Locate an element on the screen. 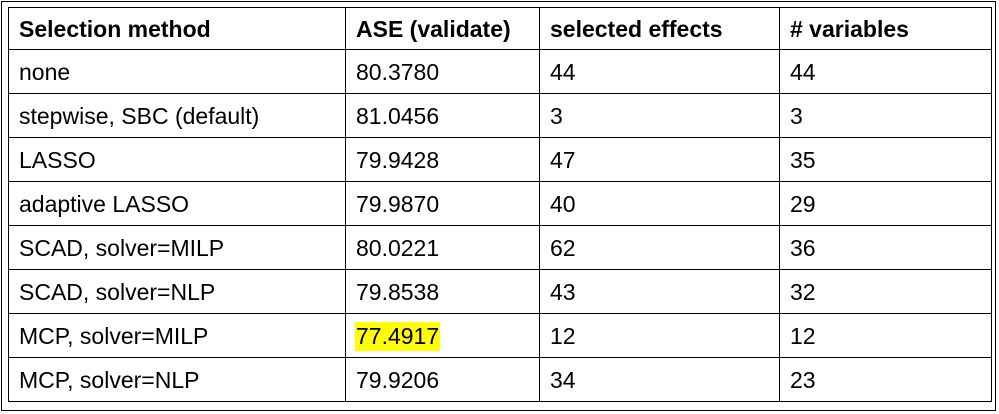 This screenshot has height=414, width=999. cell-selected-effects: 44 is located at coordinates (659, 71).